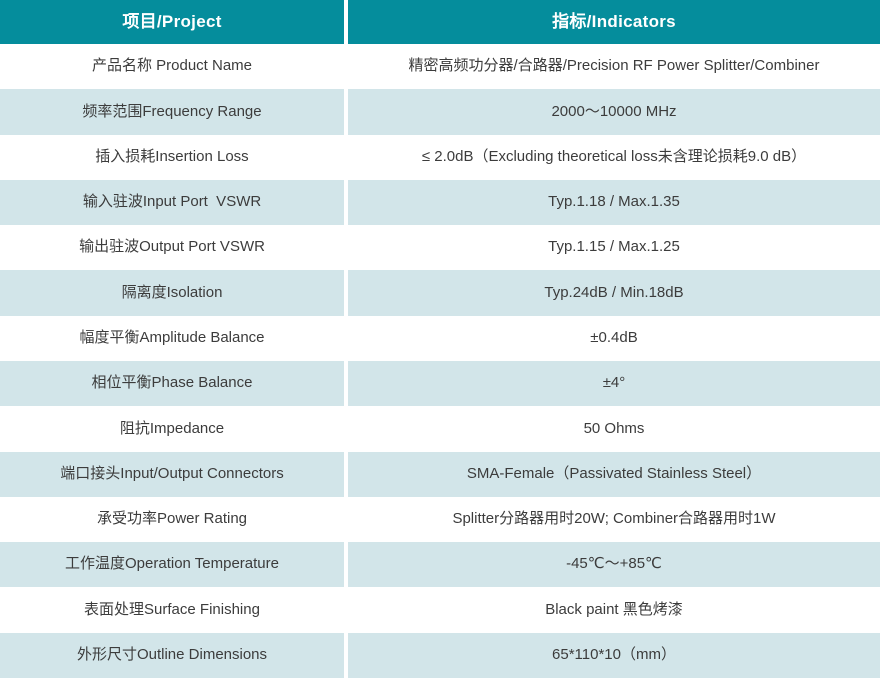 The width and height of the screenshot is (880, 678). What do you see at coordinates (172, 565) in the screenshot?
I see `project-cell: 工作温度Operation Temperature` at bounding box center [172, 565].